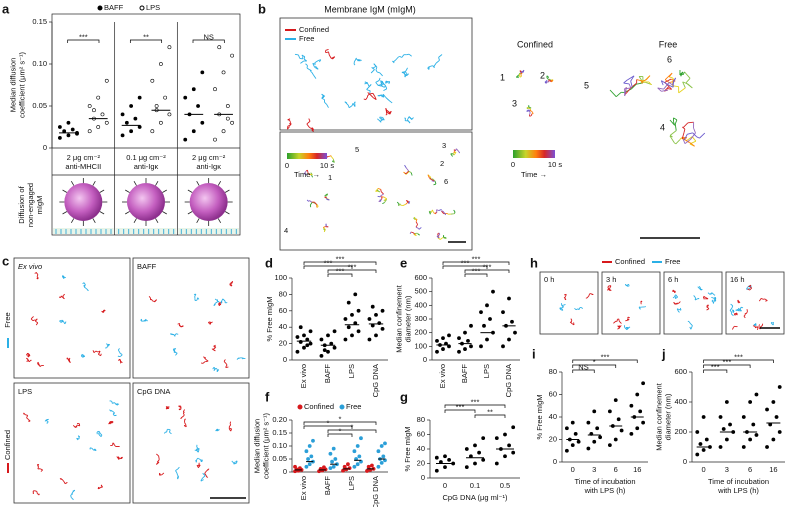  What do you see at coordinates (267, 396) in the screenshot?
I see `panel-label: f` at bounding box center [267, 396].